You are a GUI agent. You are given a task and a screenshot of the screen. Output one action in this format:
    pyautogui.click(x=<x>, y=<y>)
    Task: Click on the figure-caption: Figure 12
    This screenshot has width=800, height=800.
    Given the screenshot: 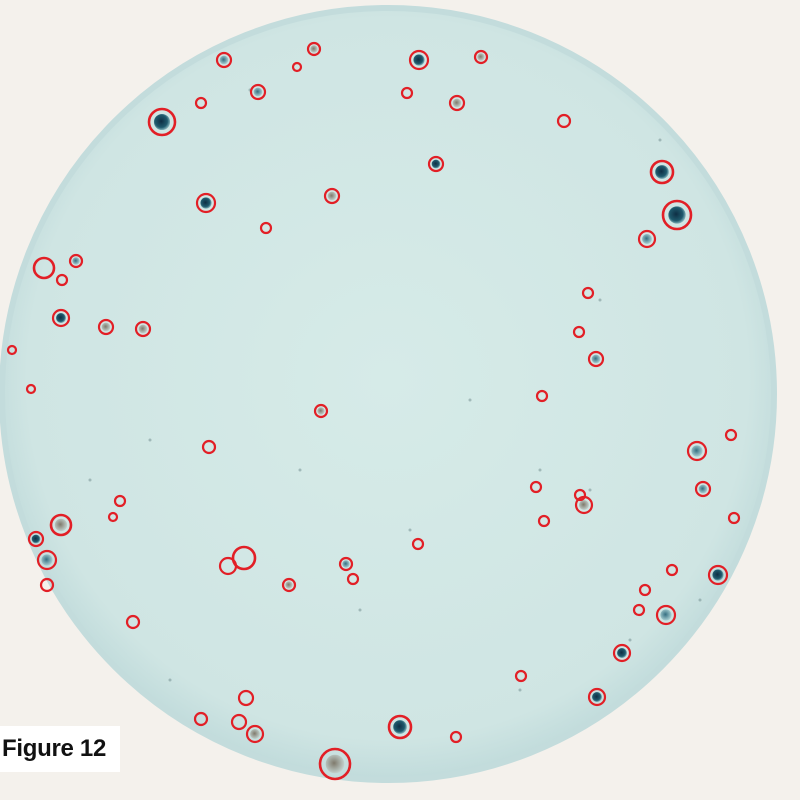 What is the action you would take?
    pyautogui.click(x=60, y=749)
    